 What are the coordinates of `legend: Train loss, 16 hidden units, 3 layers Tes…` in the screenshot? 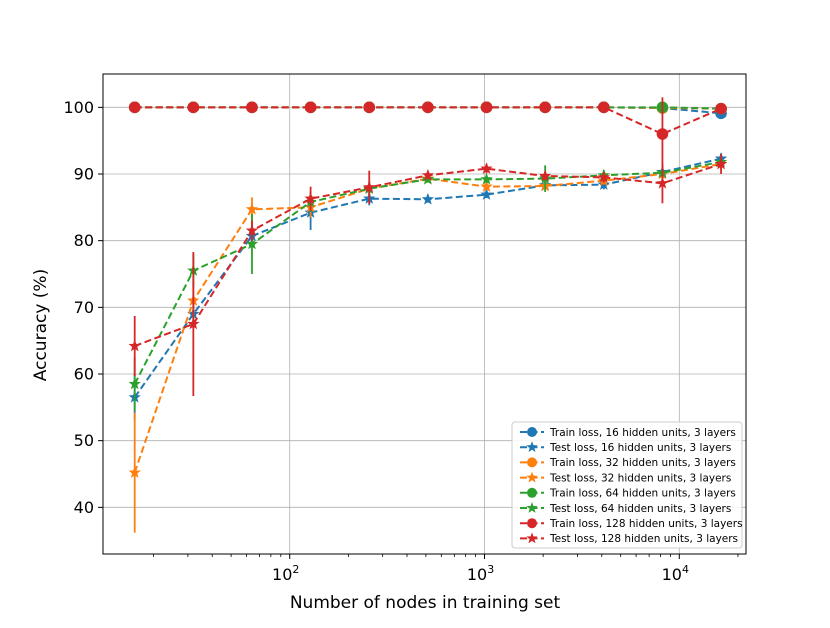 It's located at (627, 485).